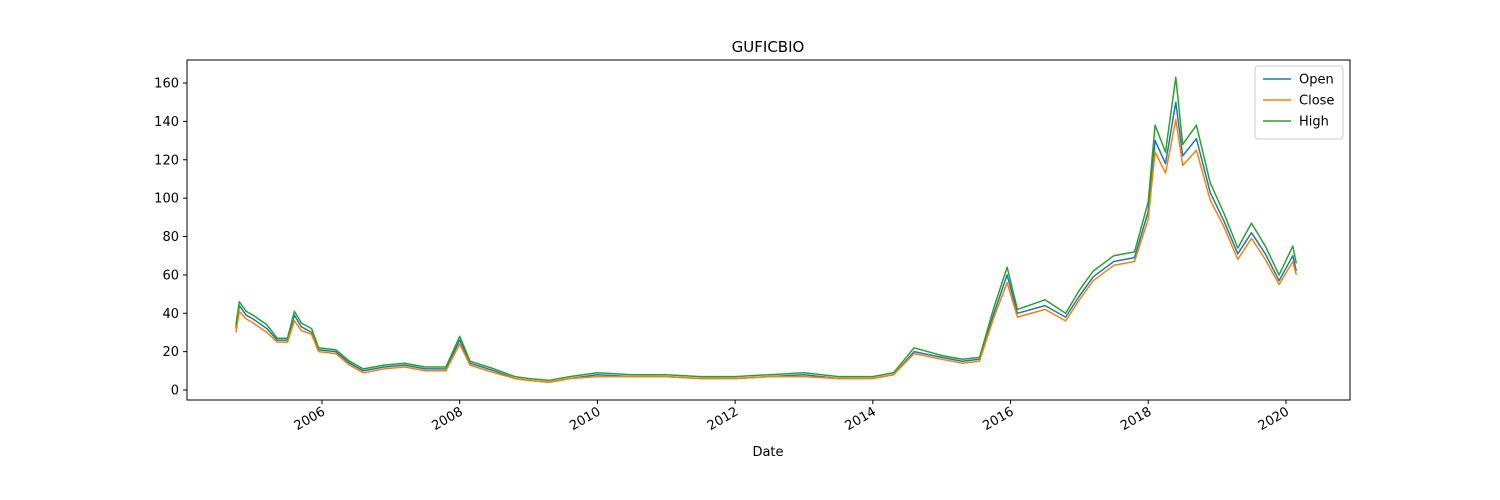 The height and width of the screenshot is (500, 1500). Describe the element at coordinates (166, 122) in the screenshot. I see `y-tick-label: 140` at that location.